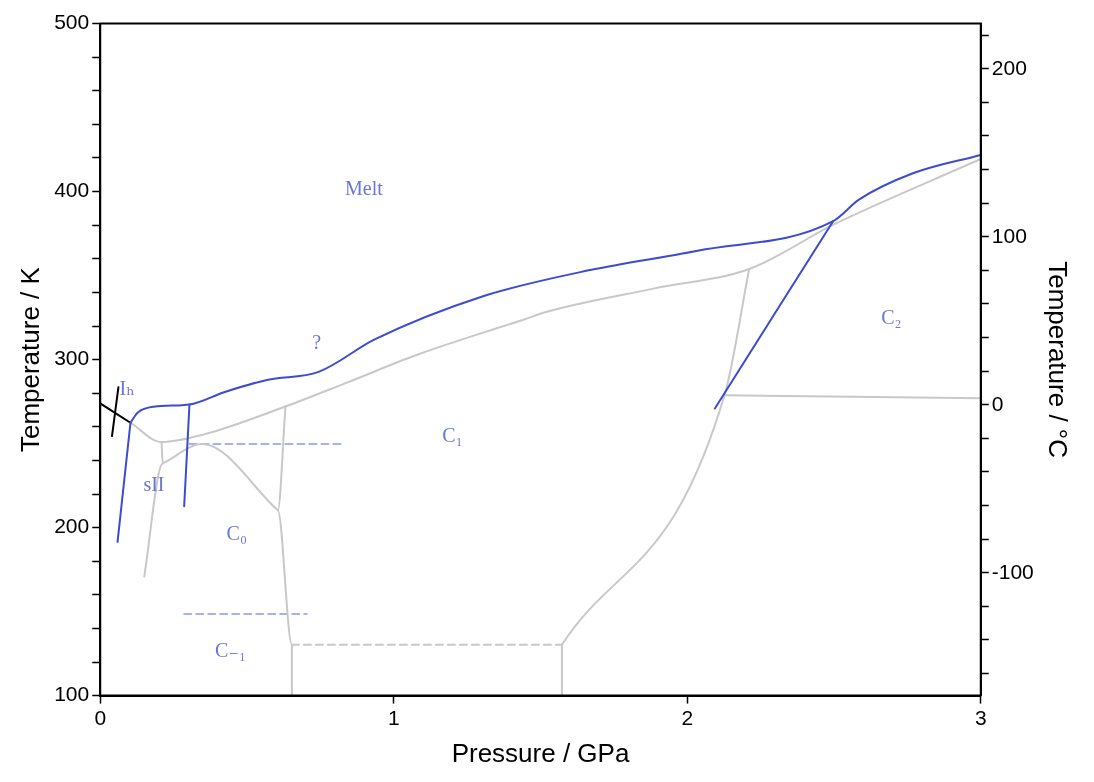  What do you see at coordinates (72, 190) in the screenshot?
I see `y-tick-label: 400` at bounding box center [72, 190].